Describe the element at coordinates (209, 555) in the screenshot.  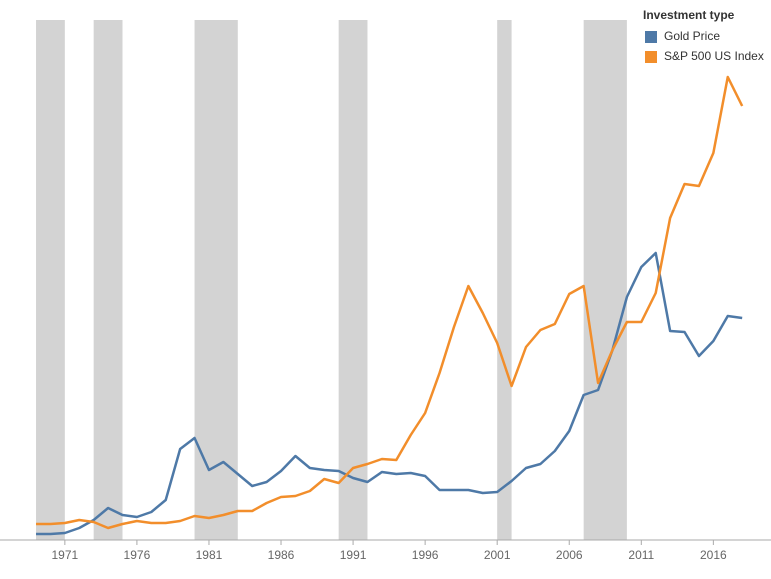
I see `x-tick-label: 1981` at that location.